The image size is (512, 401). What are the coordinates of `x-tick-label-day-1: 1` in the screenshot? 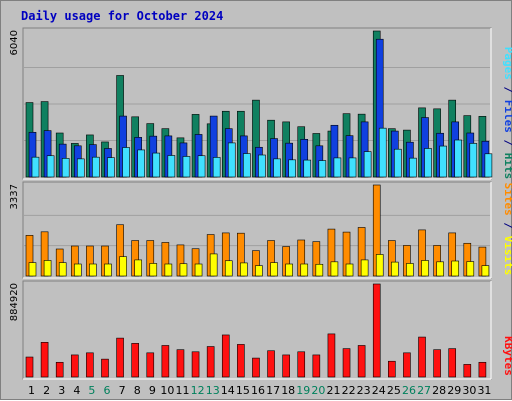 It's located at (31, 390).